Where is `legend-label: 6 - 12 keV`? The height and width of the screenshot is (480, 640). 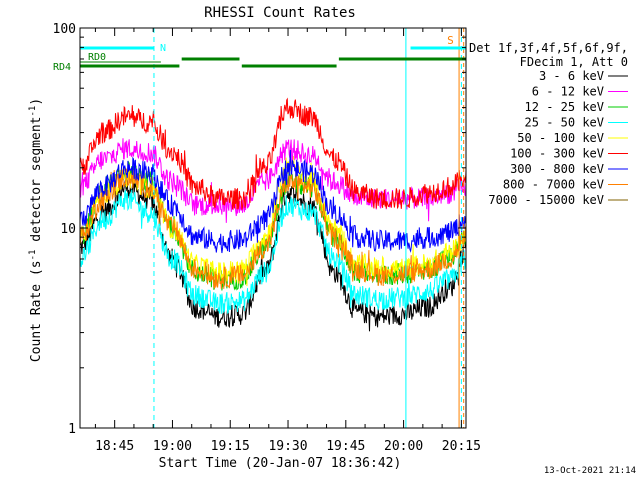 legend-label: 6 - 12 keV is located at coordinates (568, 92).